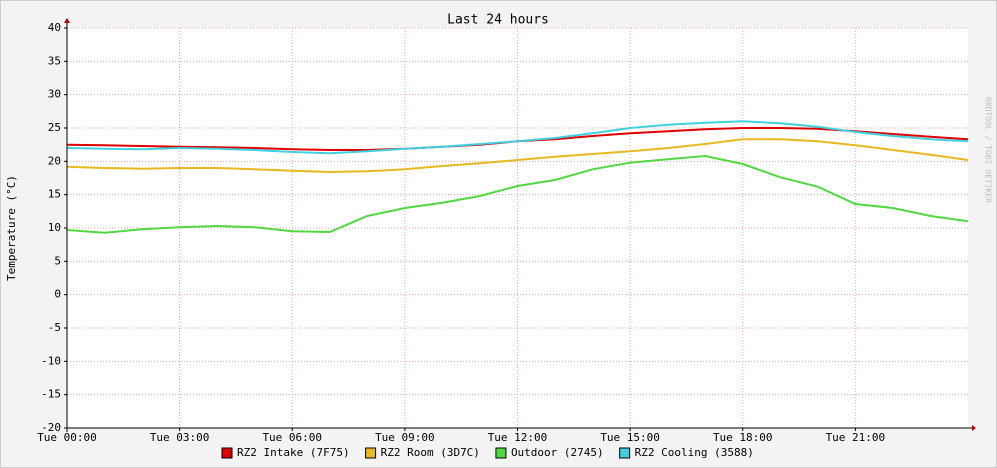  What do you see at coordinates (743, 437) in the screenshot?
I see `x-tick-label: Tue 18:00` at bounding box center [743, 437].